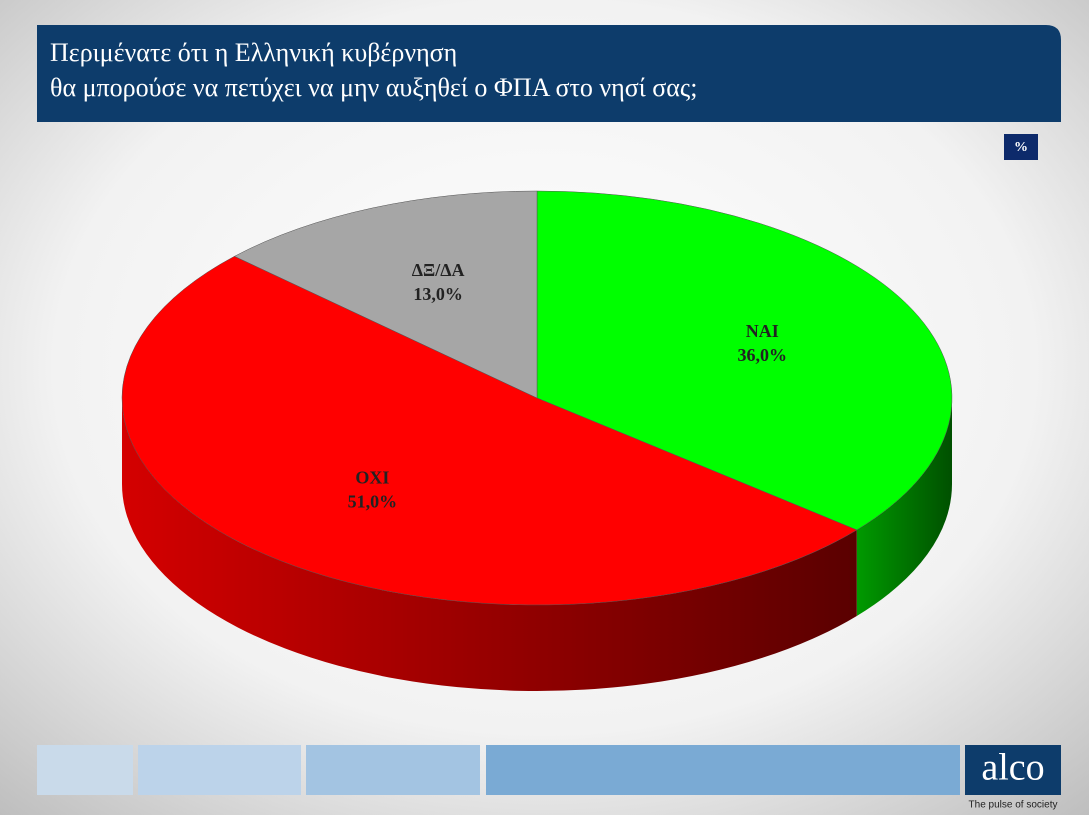 This screenshot has width=1089, height=815. Describe the element at coordinates (763, 355) in the screenshot. I see `slice-value-label: 36,0%` at that location.